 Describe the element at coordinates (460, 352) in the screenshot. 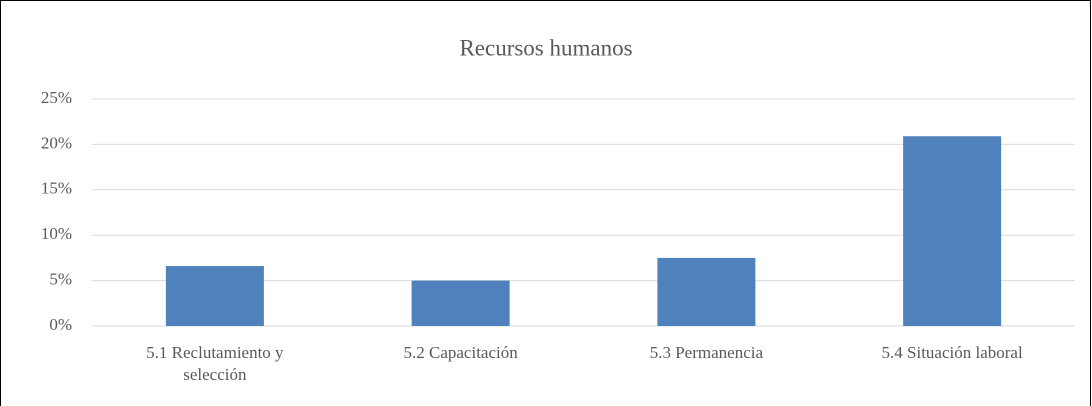

I see `x-tick-label: 5.2 Capacitación` at that location.